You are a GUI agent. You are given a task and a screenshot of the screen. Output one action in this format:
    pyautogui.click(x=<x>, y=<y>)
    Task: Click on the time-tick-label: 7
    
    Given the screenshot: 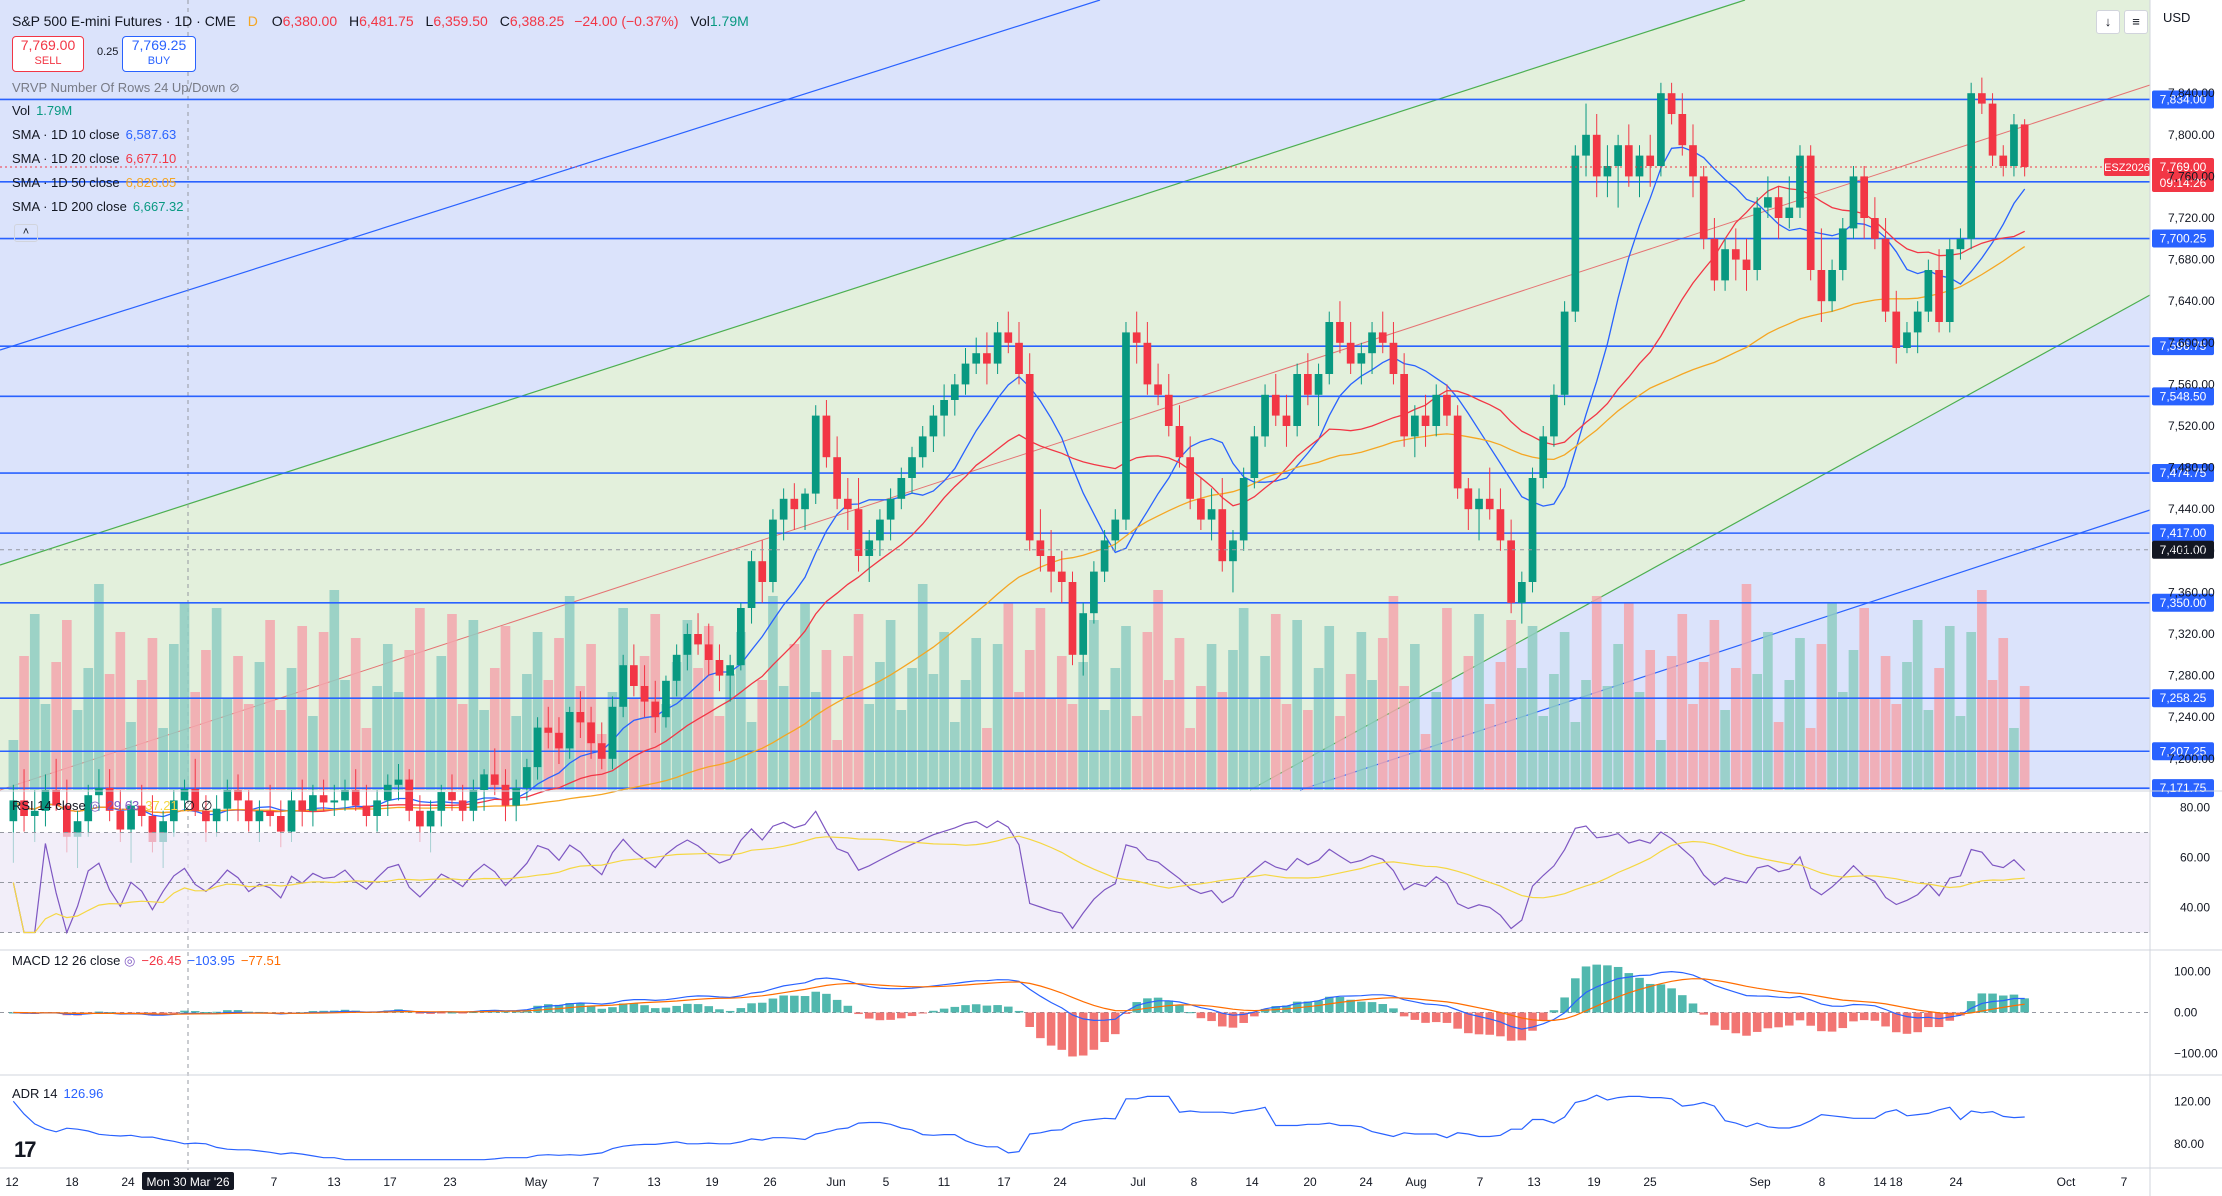 What is the action you would take?
    pyautogui.click(x=274, y=1182)
    